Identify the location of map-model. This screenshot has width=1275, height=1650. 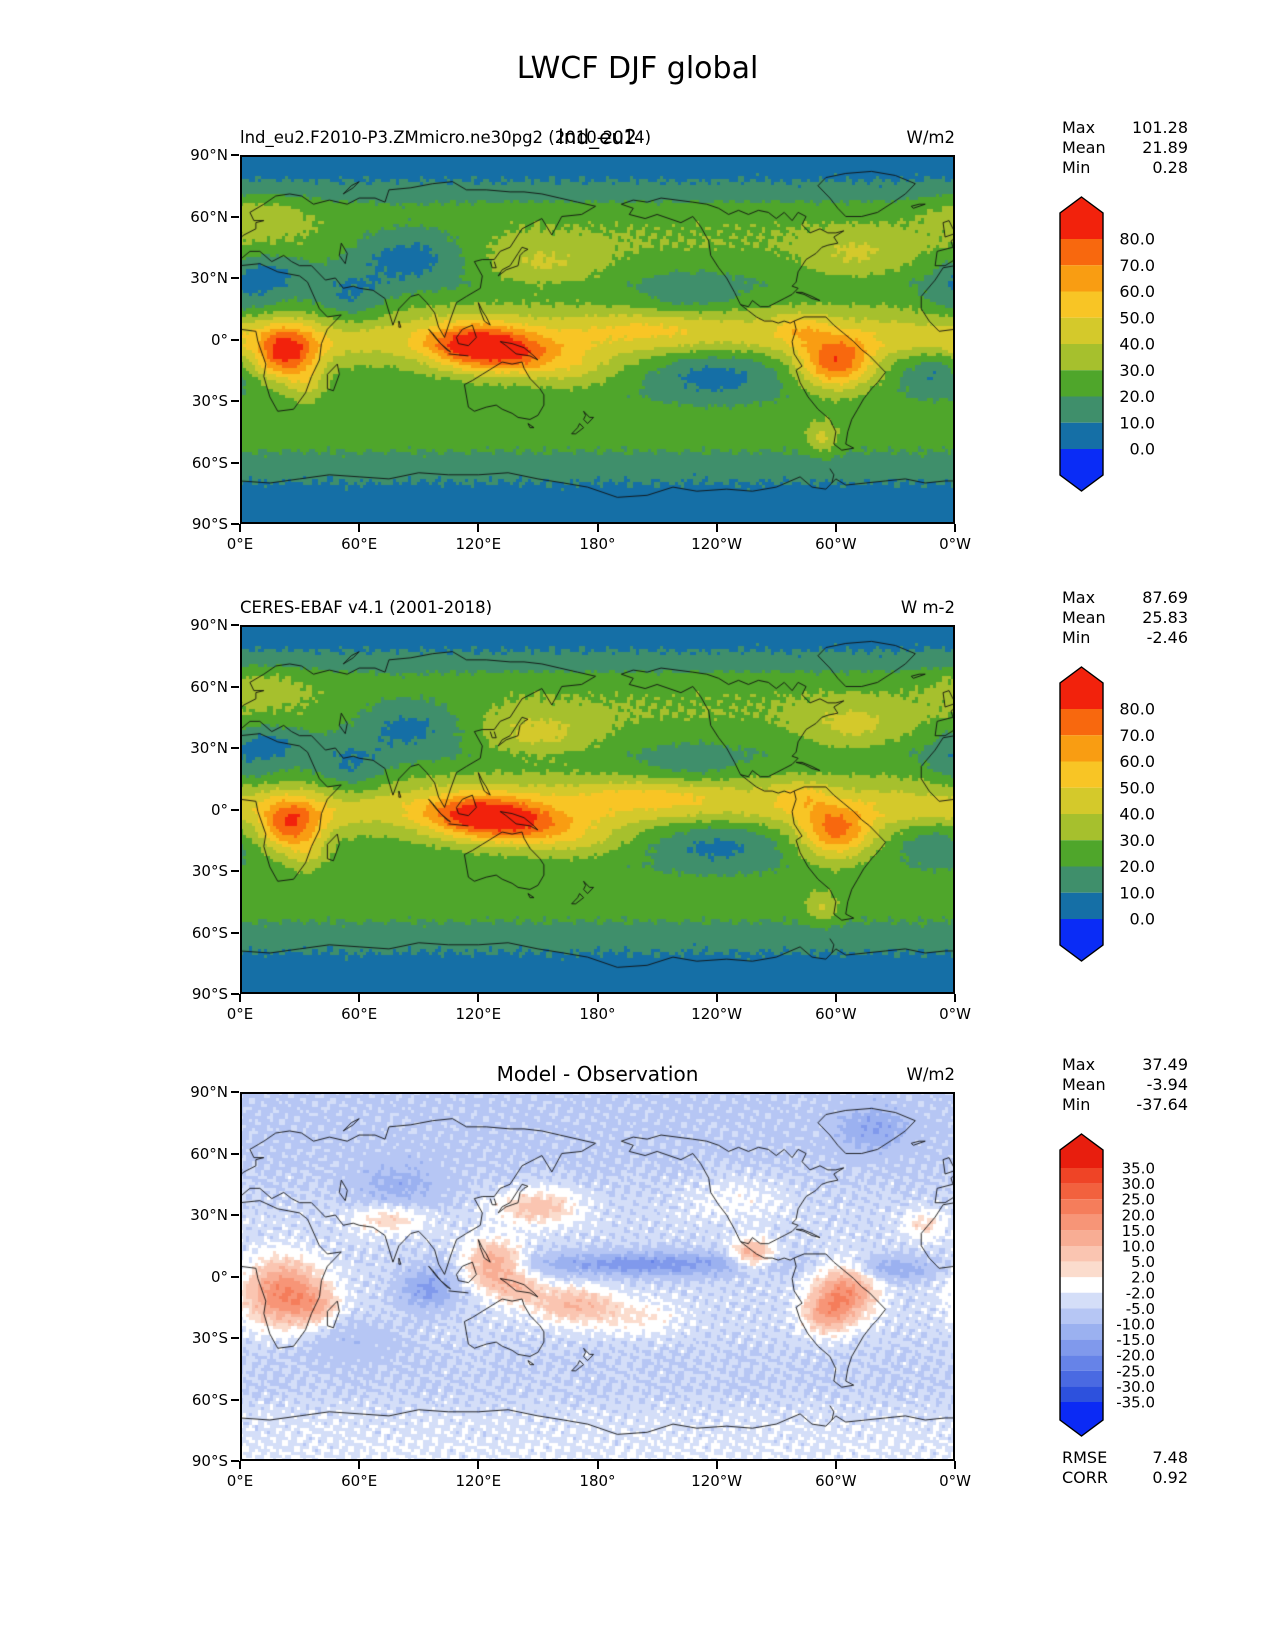
(597, 339).